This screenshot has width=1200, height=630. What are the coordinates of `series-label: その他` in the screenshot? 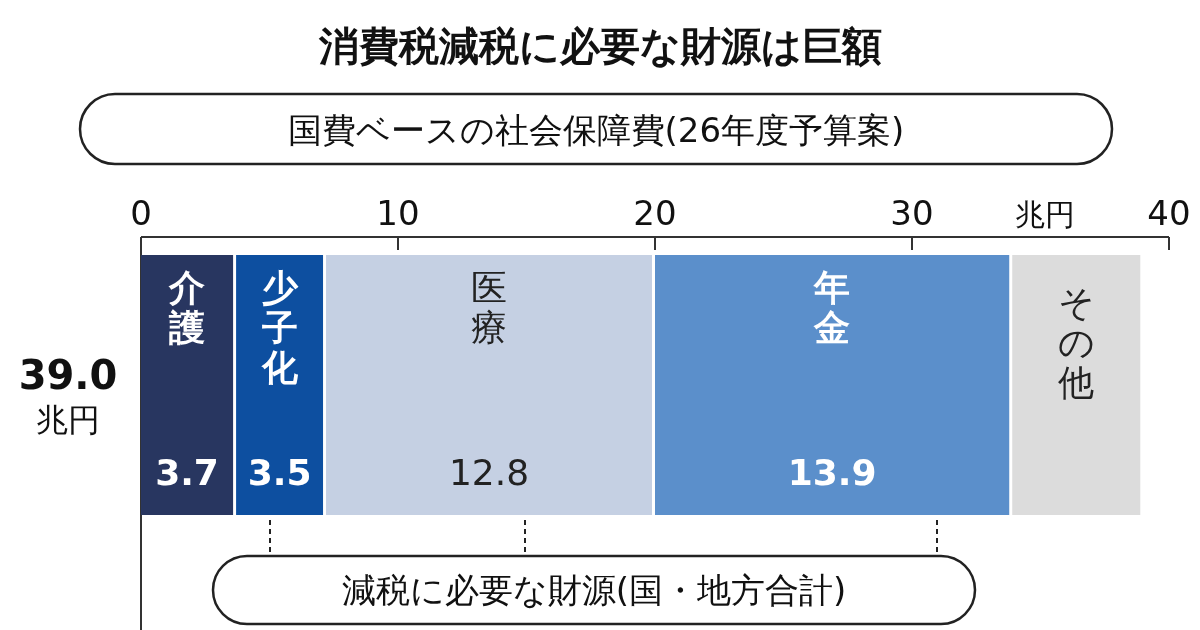 It's located at (1076, 342).